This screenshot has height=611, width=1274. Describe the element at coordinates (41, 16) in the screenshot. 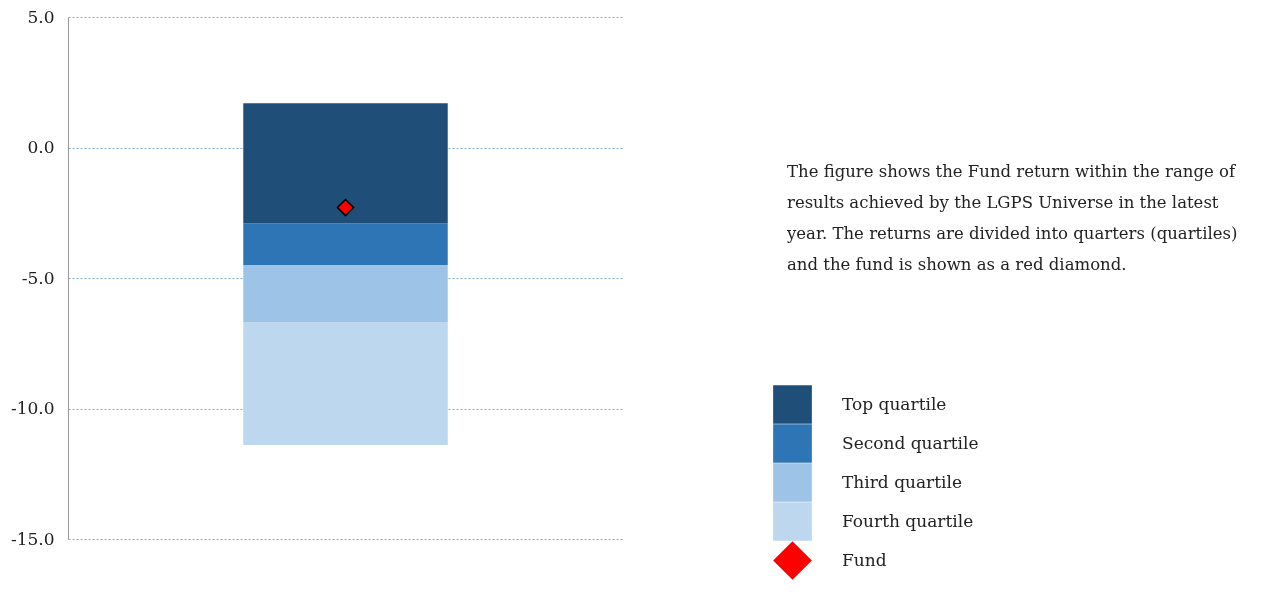

I see `y-tick-label: 5.0` at that location.